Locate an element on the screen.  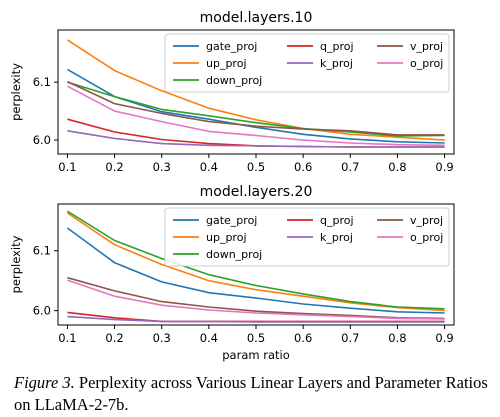
chart-title: model.layers.10 is located at coordinates (256, 18).